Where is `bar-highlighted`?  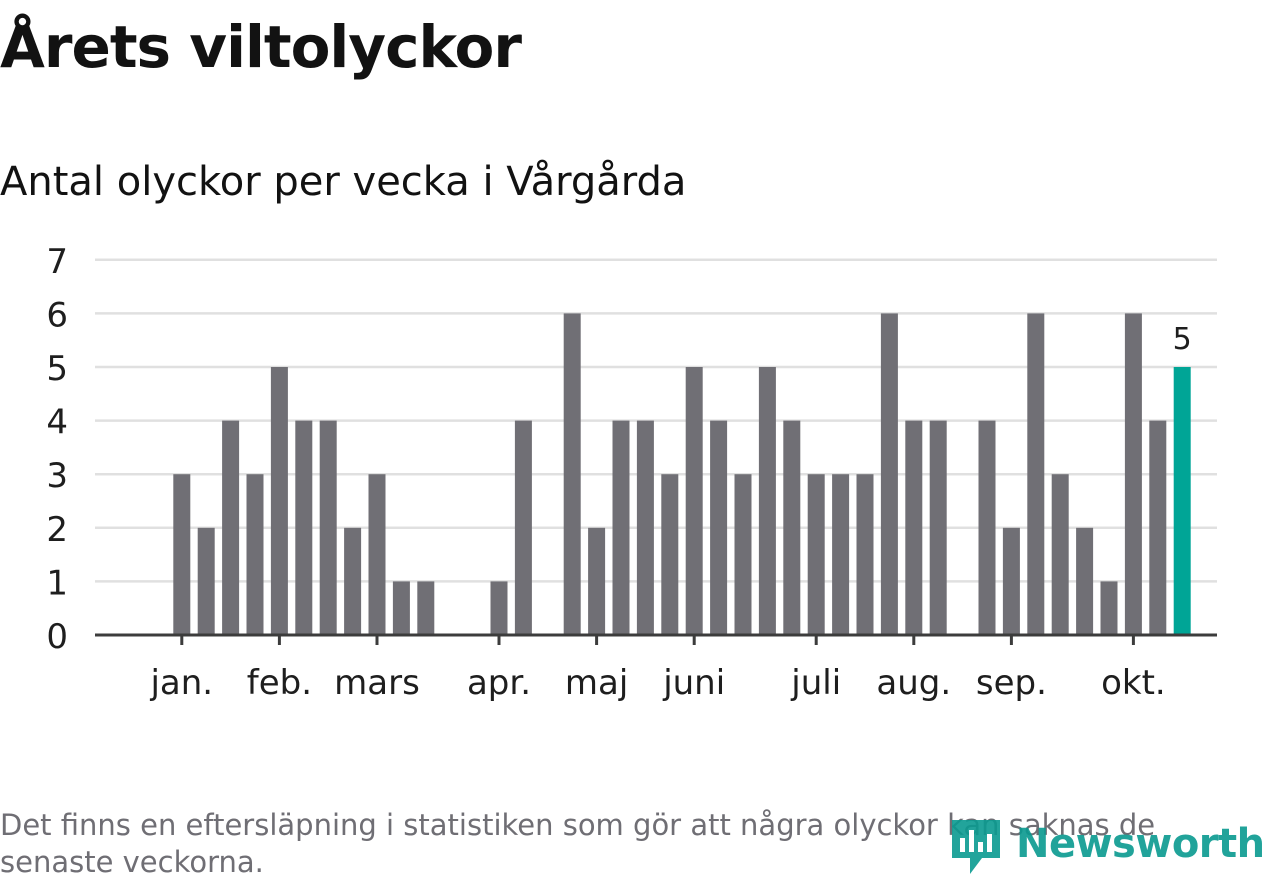
bar-highlighted is located at coordinates (1182, 501).